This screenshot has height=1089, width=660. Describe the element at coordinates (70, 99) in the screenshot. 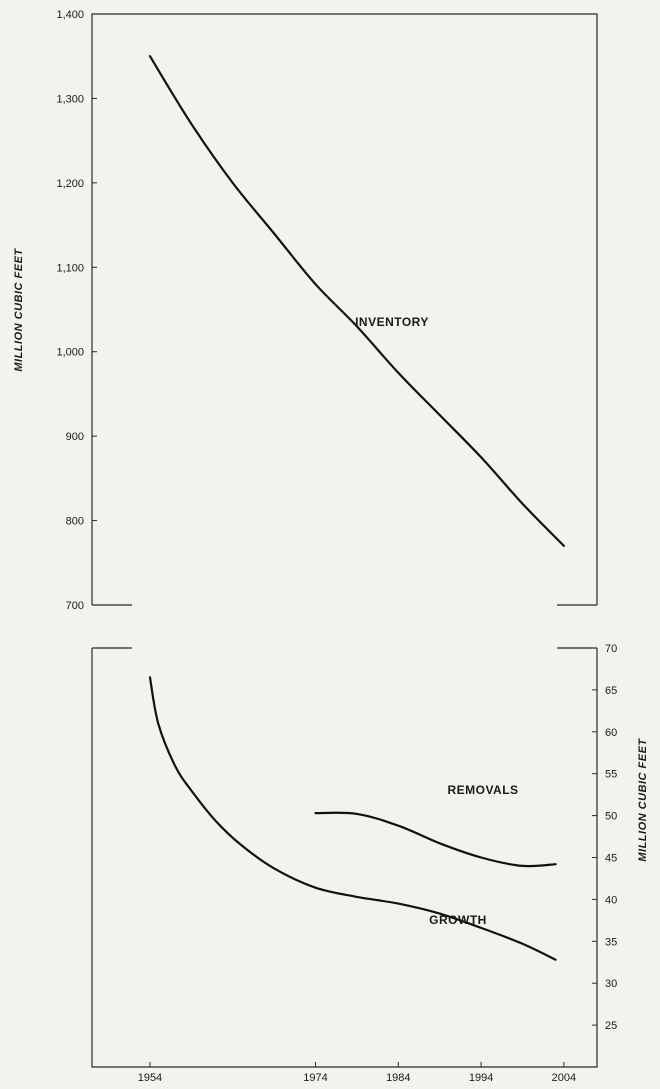

I see `top-y-tick-label: 1,300` at that location.